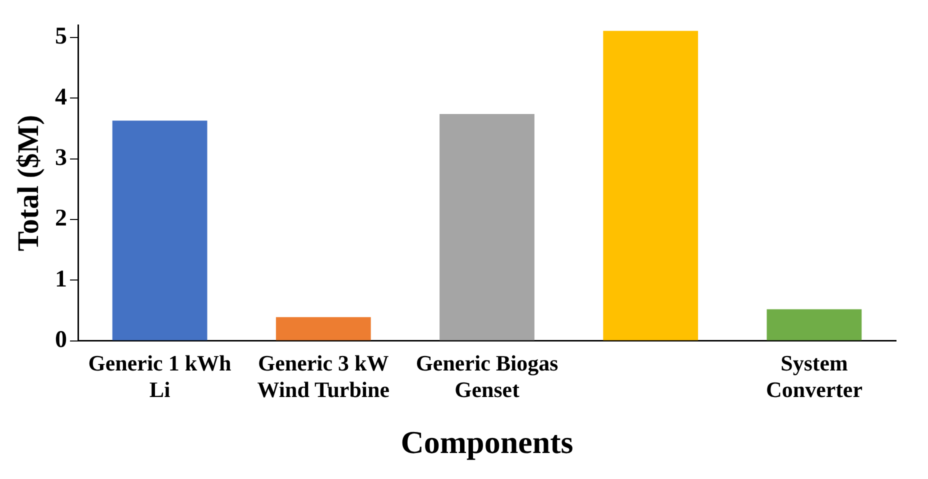  Describe the element at coordinates (61, 158) in the screenshot. I see `y-tick-label: 3` at that location.